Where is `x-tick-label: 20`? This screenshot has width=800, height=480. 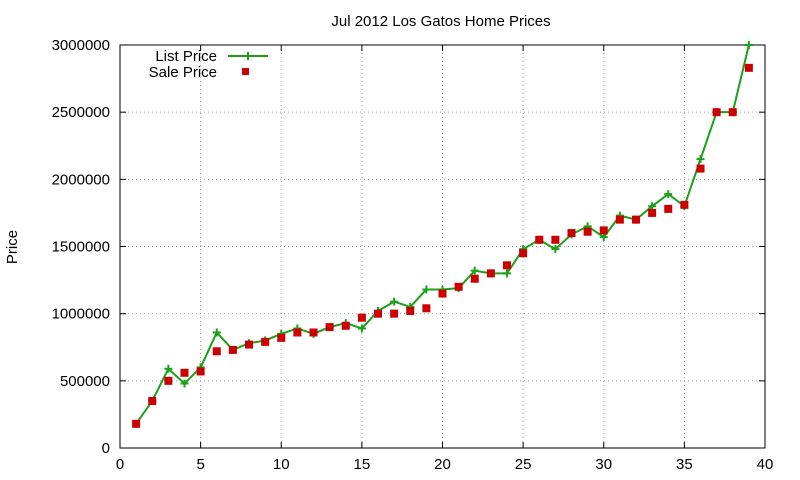 x-tick-label: 20 is located at coordinates (442, 464).